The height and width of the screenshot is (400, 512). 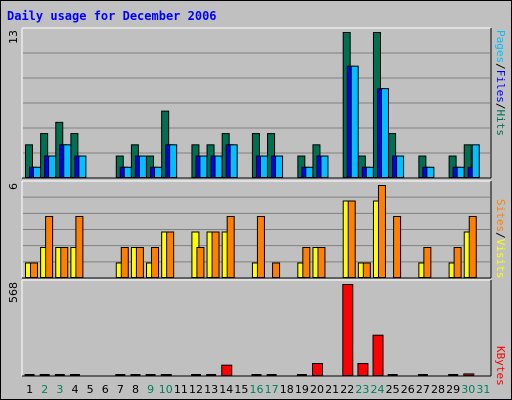 What do you see at coordinates (378, 389) in the screenshot?
I see `day-label-24: 24` at bounding box center [378, 389].